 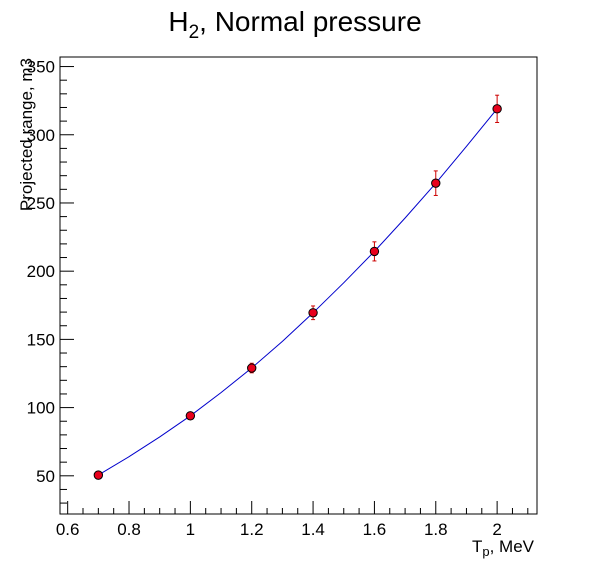 I want to click on chart-title-main: H, so click(x=178, y=21).